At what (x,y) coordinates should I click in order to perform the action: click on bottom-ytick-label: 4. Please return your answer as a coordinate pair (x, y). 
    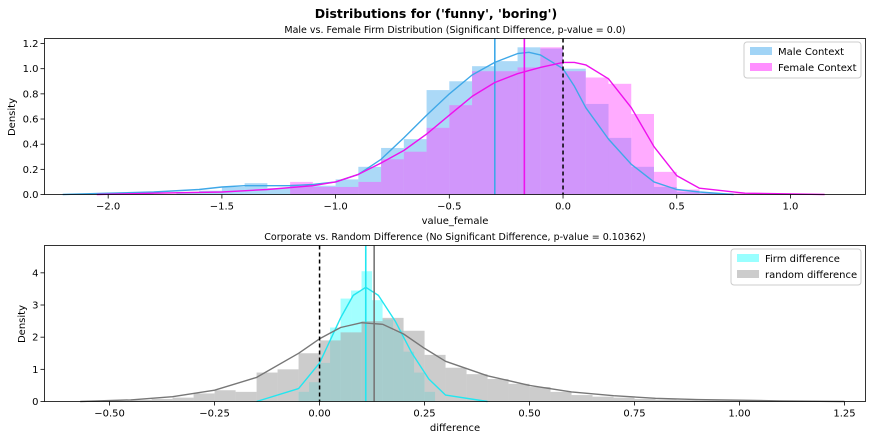
    Looking at the image, I should click on (35, 273).